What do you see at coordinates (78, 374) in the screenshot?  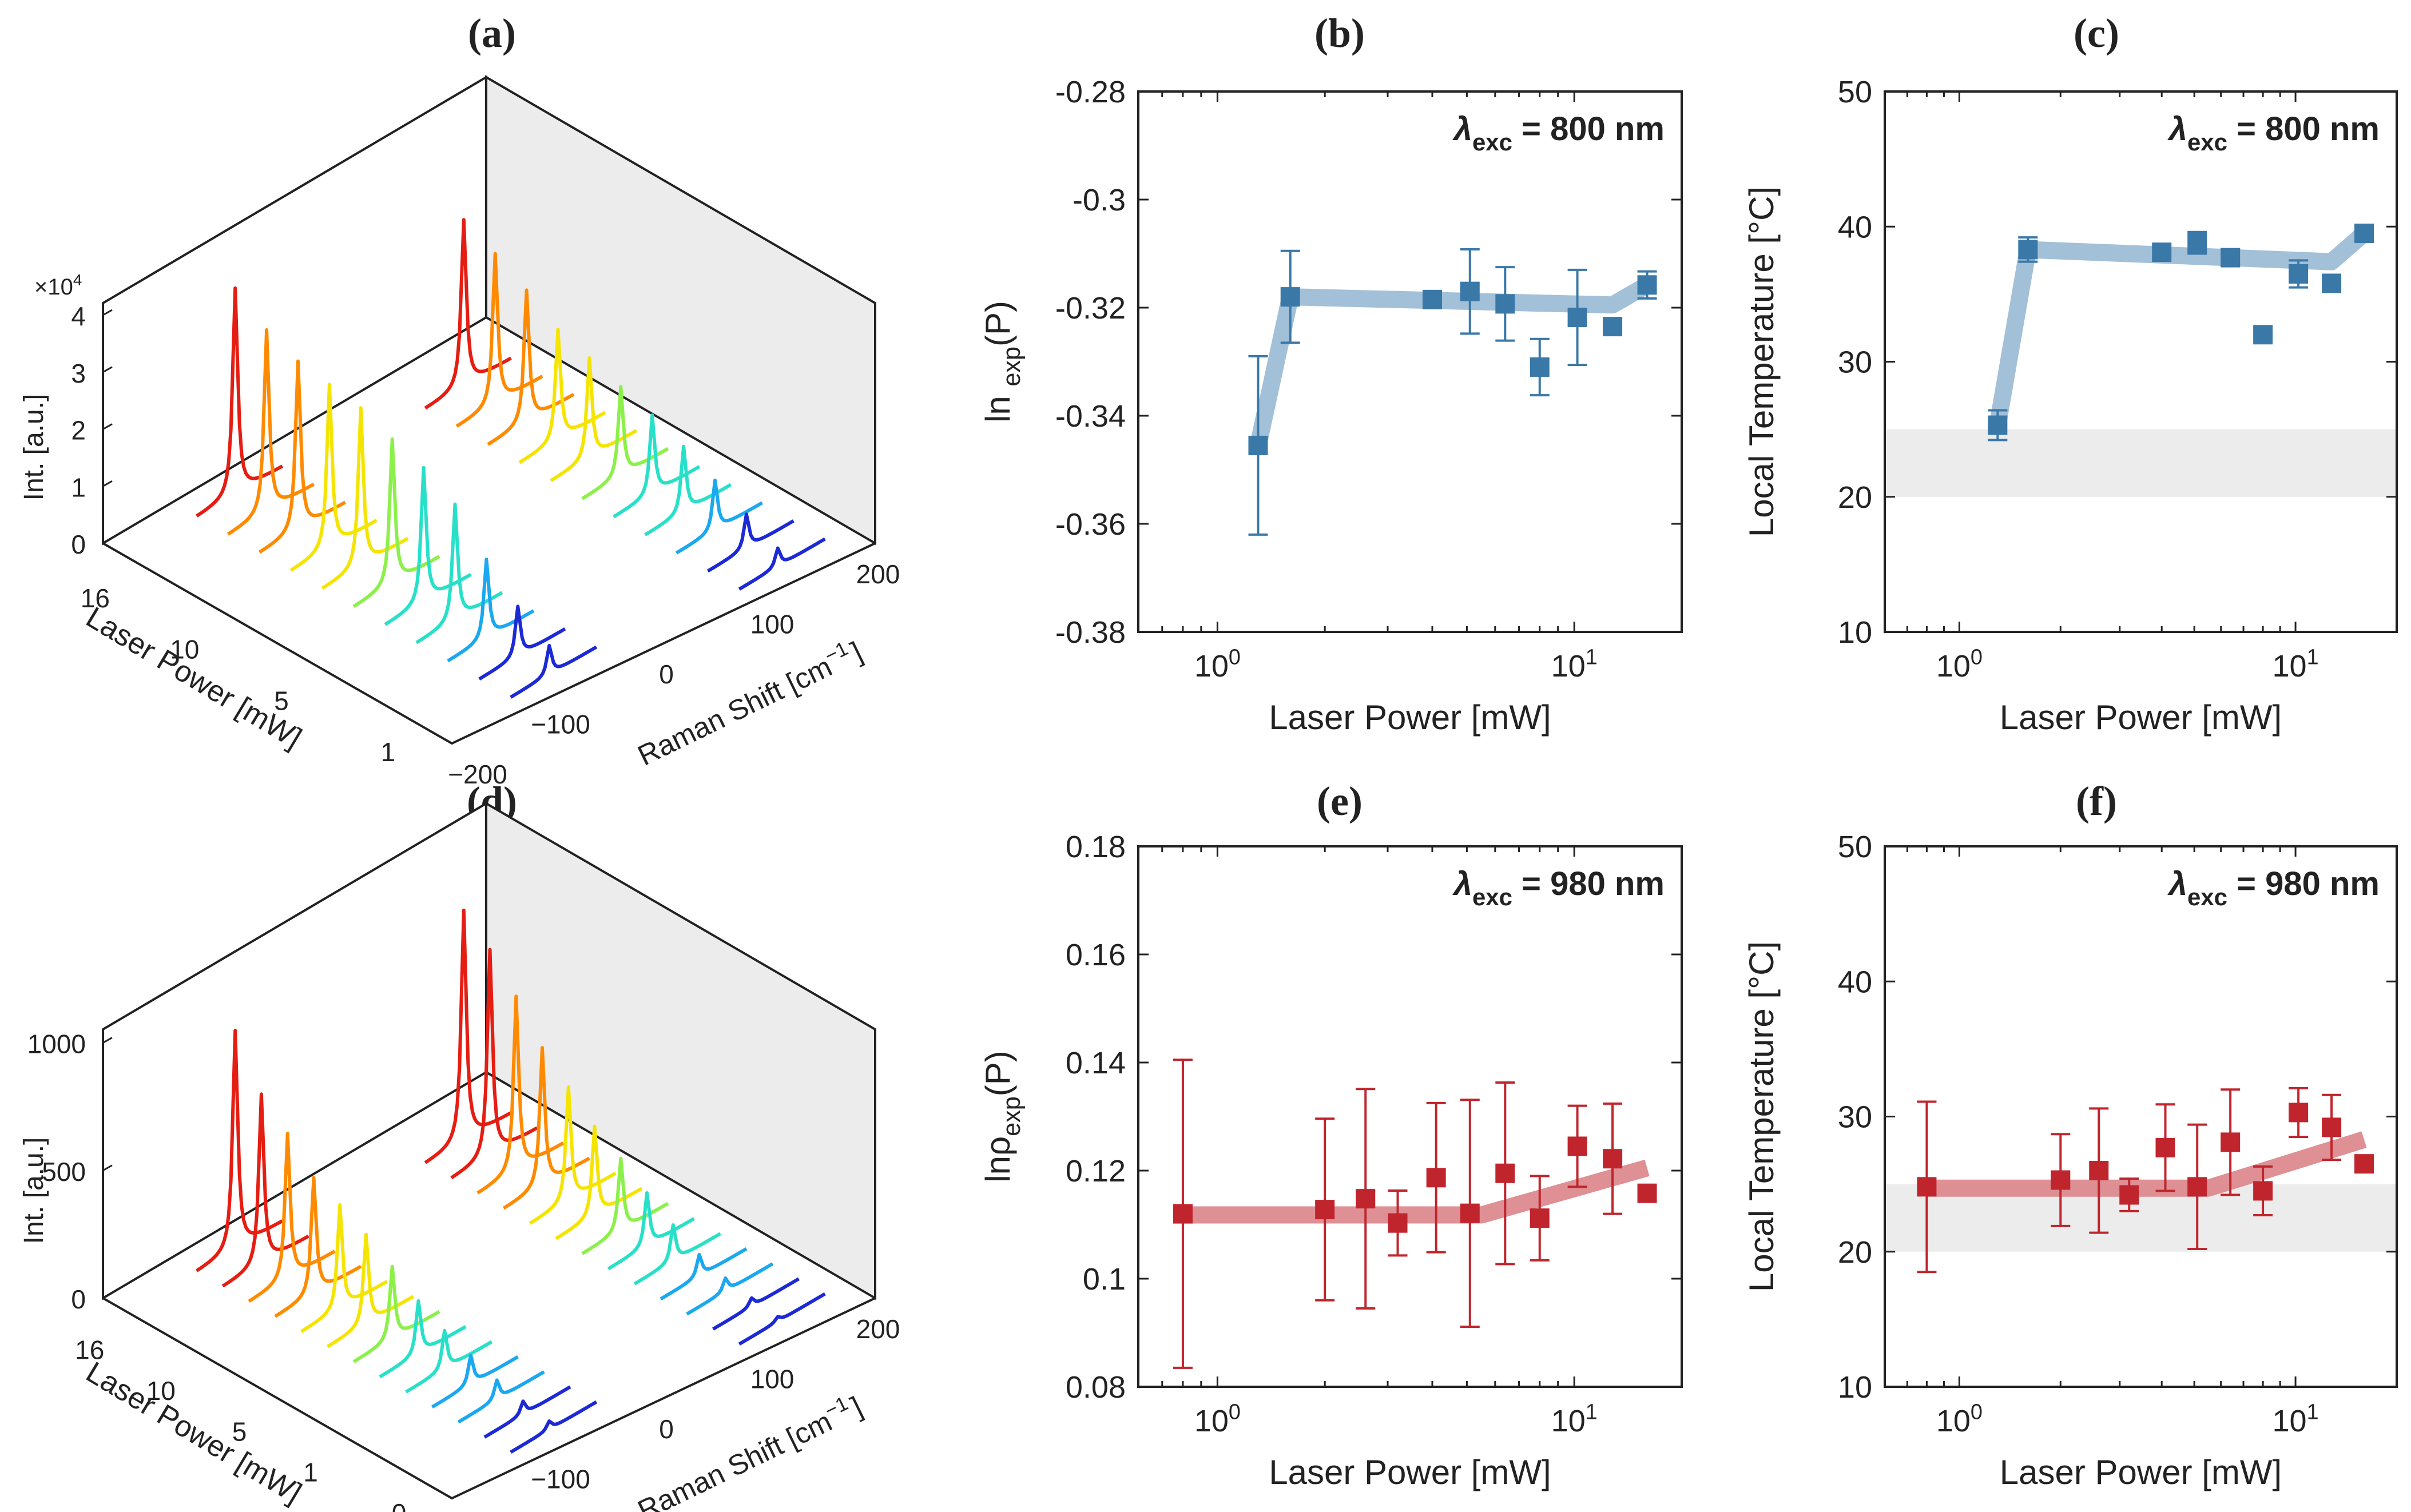 I see `z-tick-label: 3` at bounding box center [78, 374].